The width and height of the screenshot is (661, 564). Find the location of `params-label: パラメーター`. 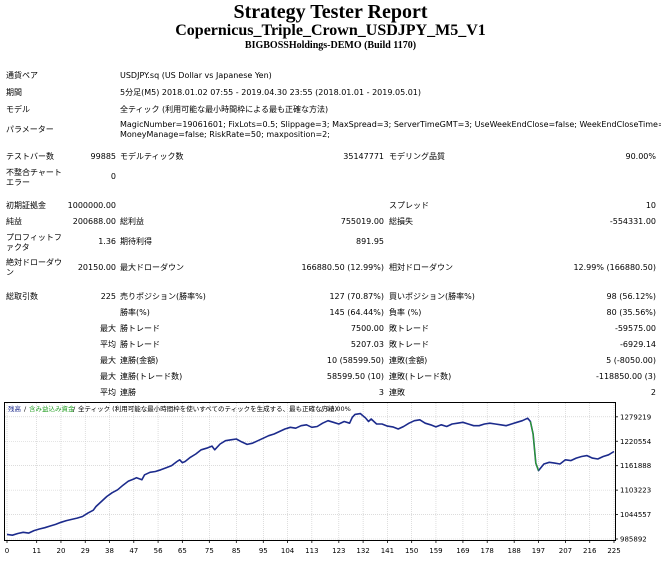

params-label: パラメーター is located at coordinates (30, 129).